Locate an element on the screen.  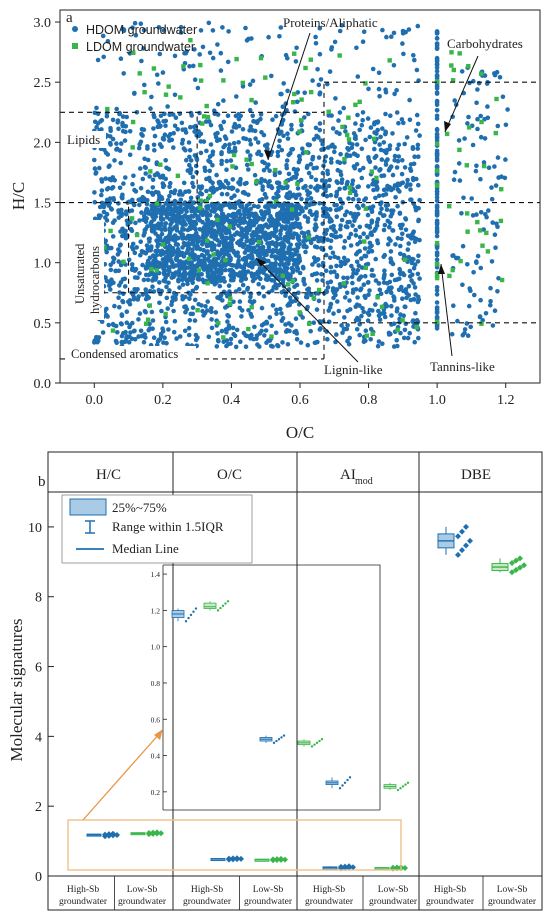
legend-hdom-marker is located at coordinates (75, 29).